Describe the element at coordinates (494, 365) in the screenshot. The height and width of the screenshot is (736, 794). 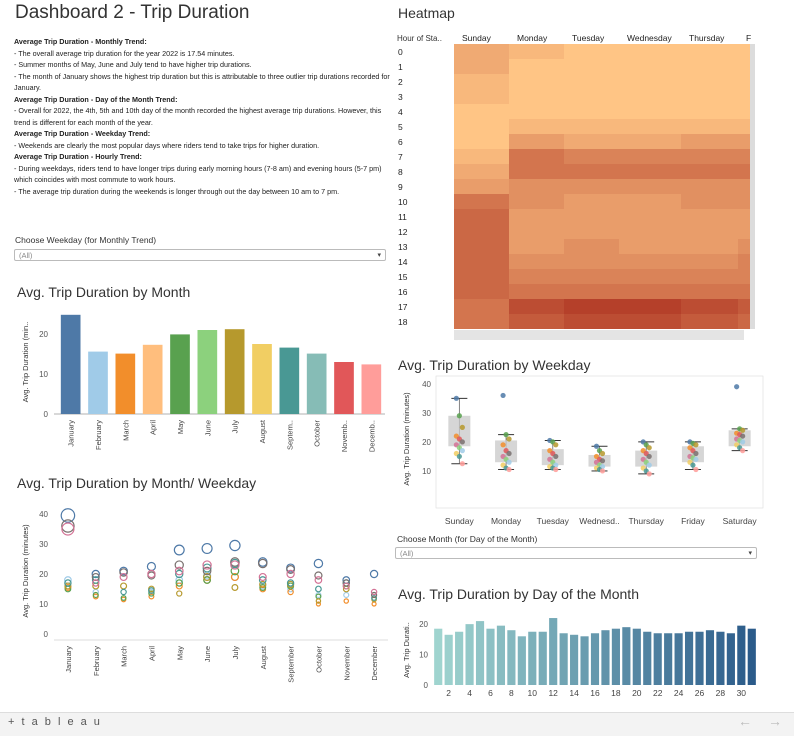
I see `chart-title: Avg. Trip Duration by Weekday` at that location.